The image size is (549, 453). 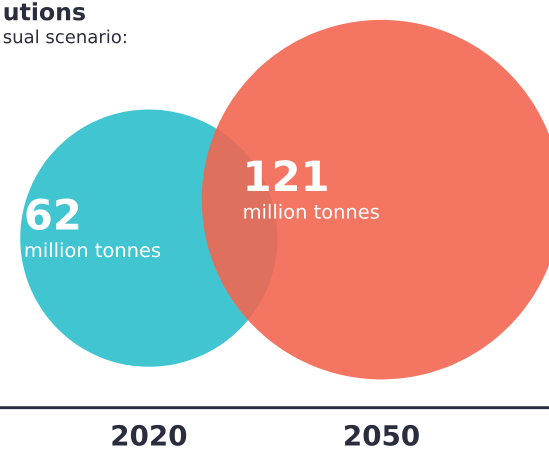 What do you see at coordinates (52, 214) in the screenshot?
I see `data-label: 62` at bounding box center [52, 214].